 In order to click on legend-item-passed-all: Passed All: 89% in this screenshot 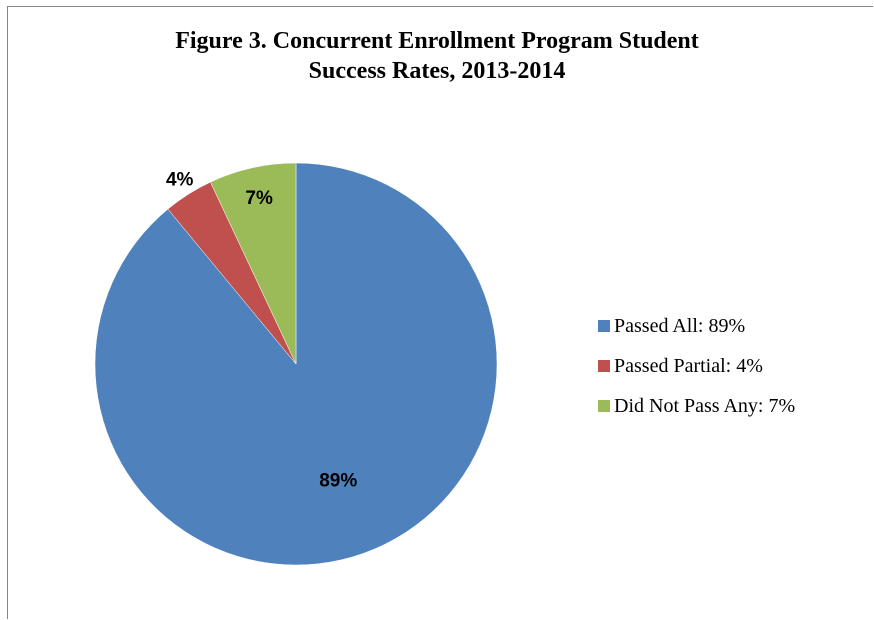, I will do `click(696, 326)`.